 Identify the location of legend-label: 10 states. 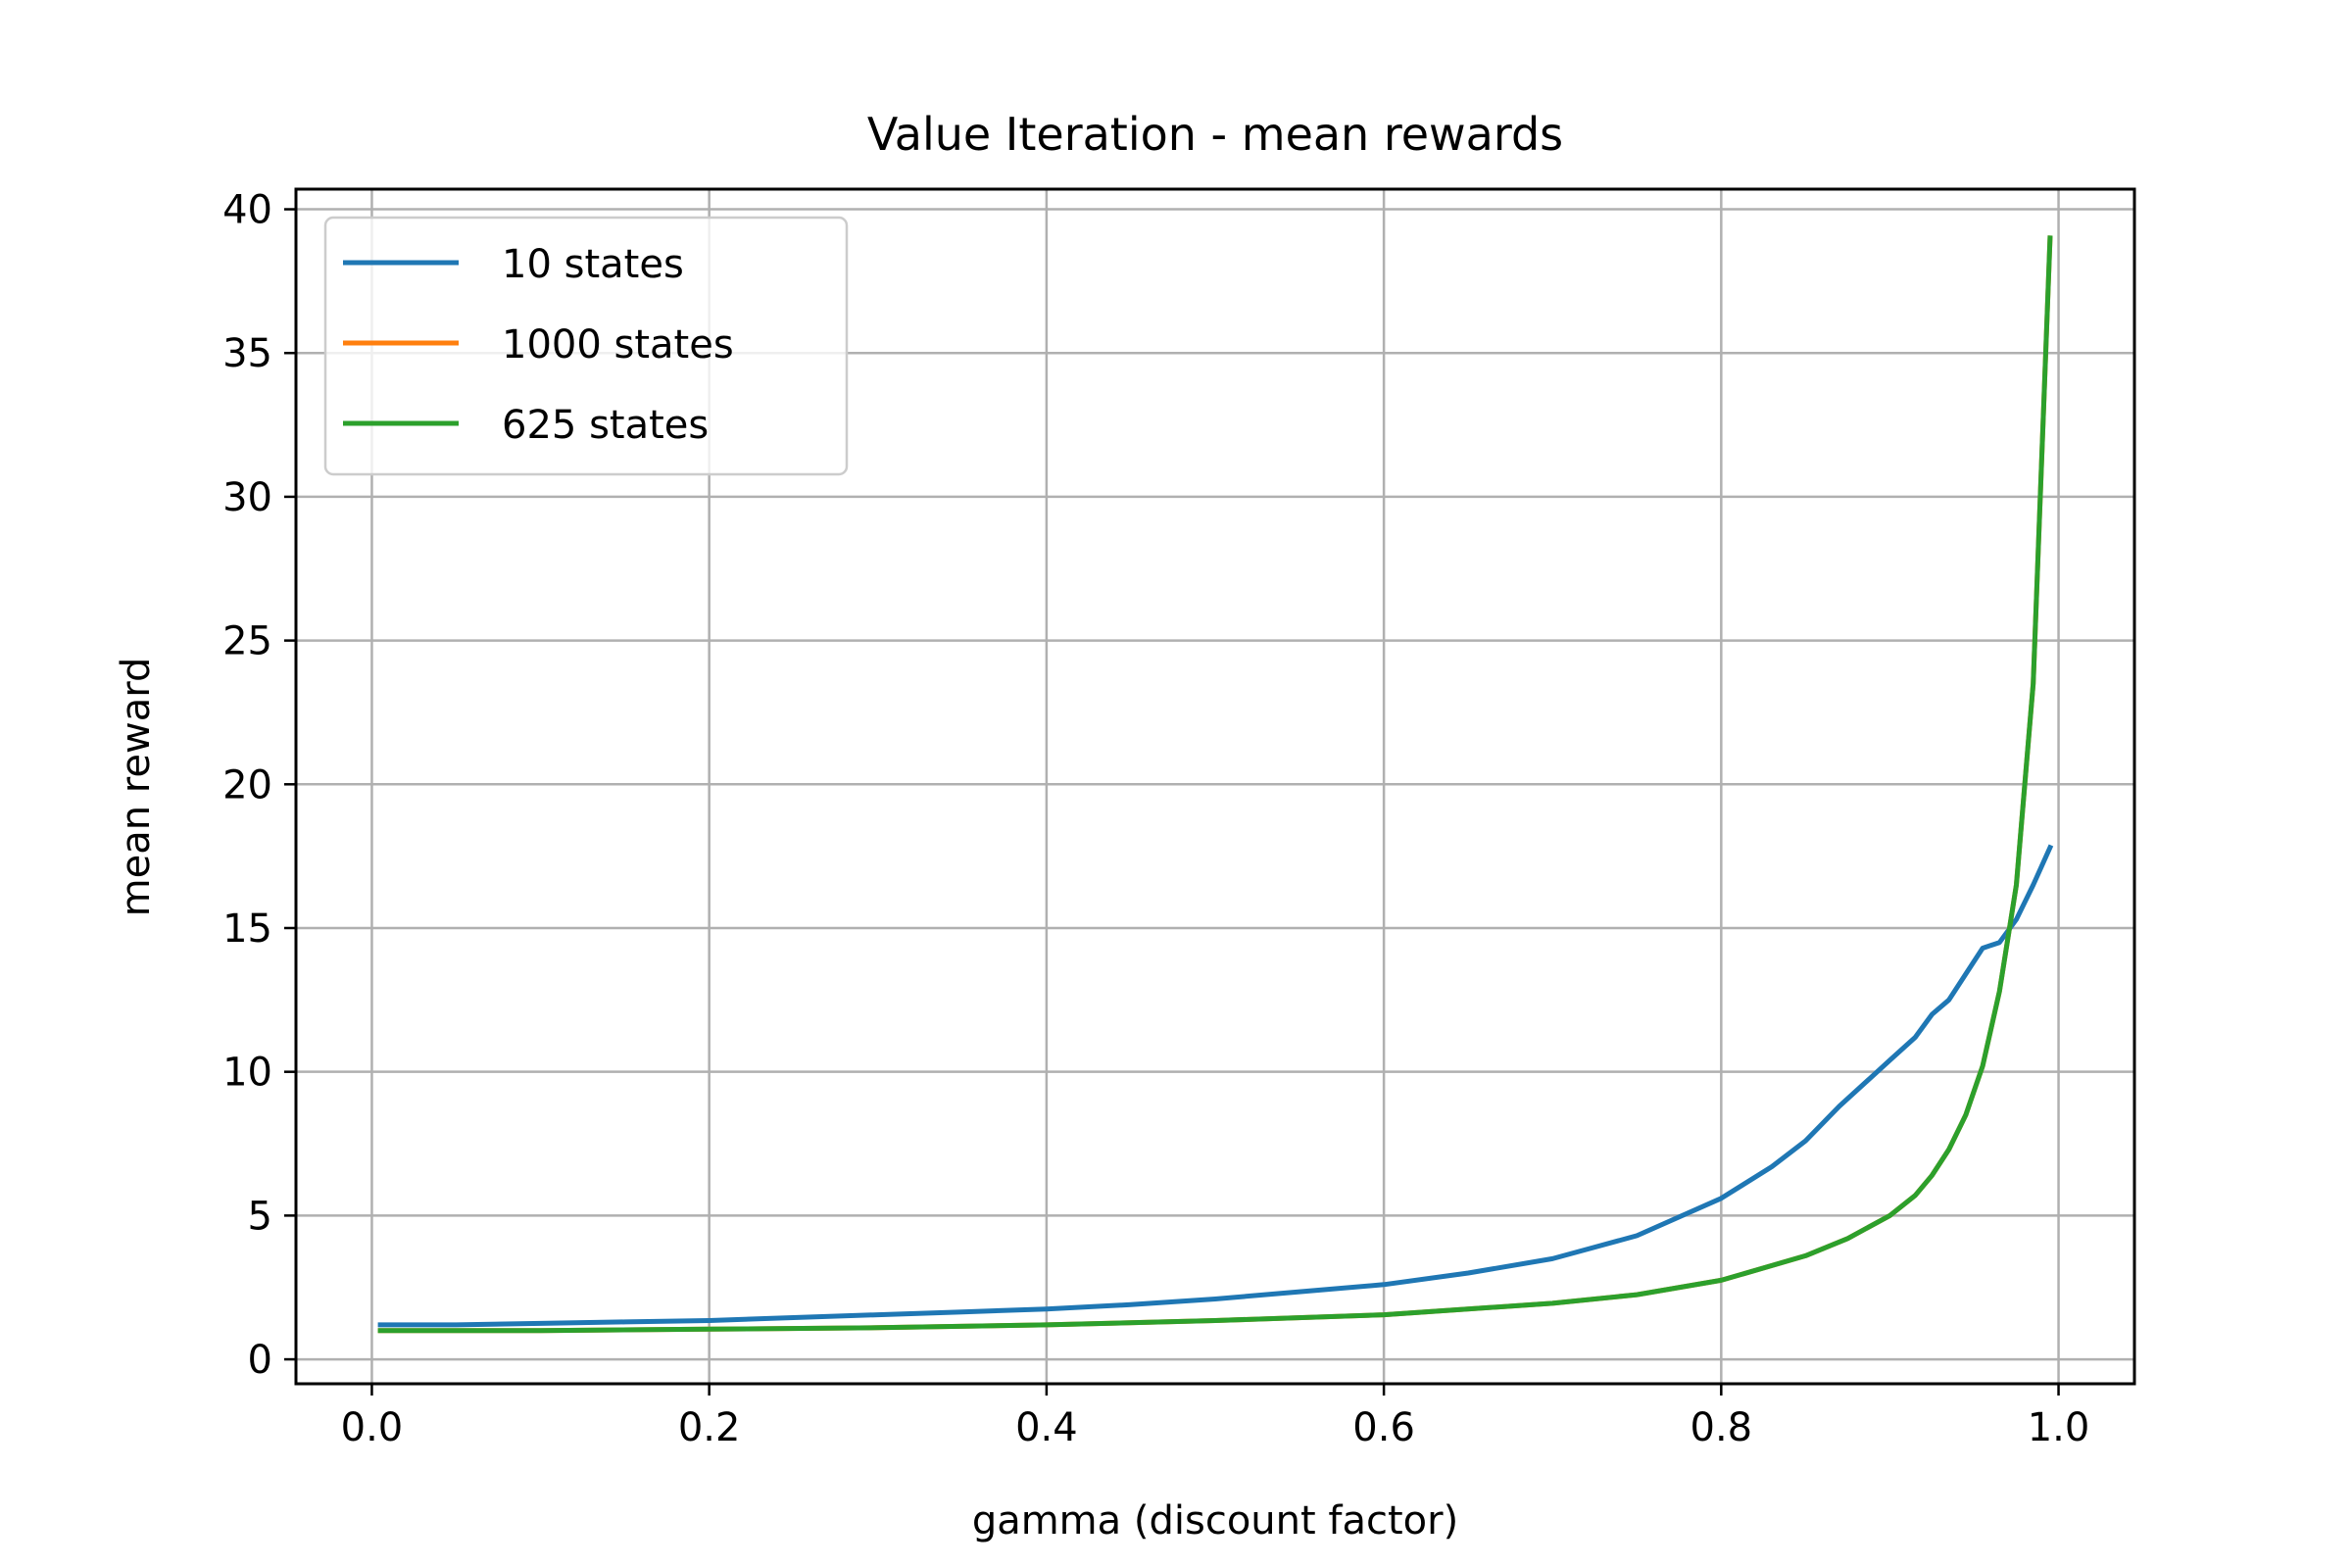
(593, 264).